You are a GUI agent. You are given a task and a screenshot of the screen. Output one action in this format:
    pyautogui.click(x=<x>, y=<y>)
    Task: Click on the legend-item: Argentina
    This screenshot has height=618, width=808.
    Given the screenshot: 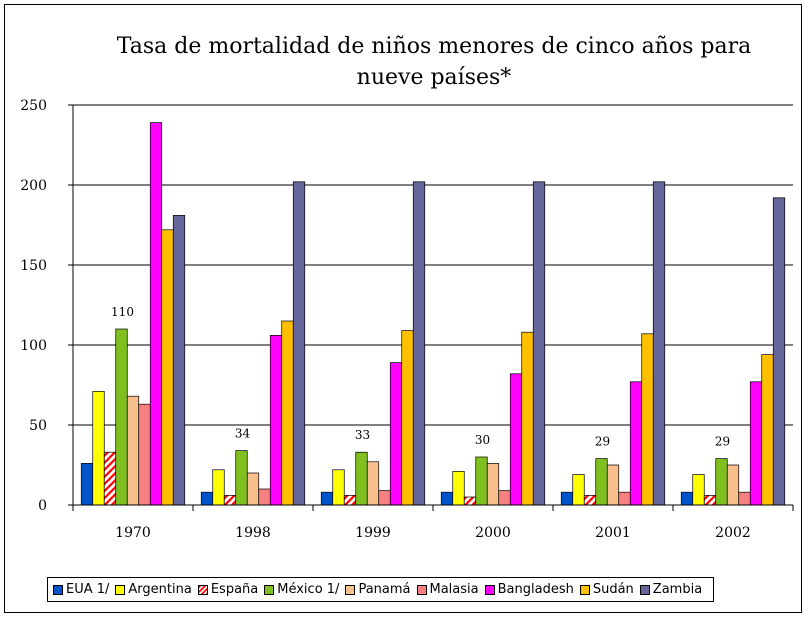 What is the action you would take?
    pyautogui.click(x=153, y=589)
    